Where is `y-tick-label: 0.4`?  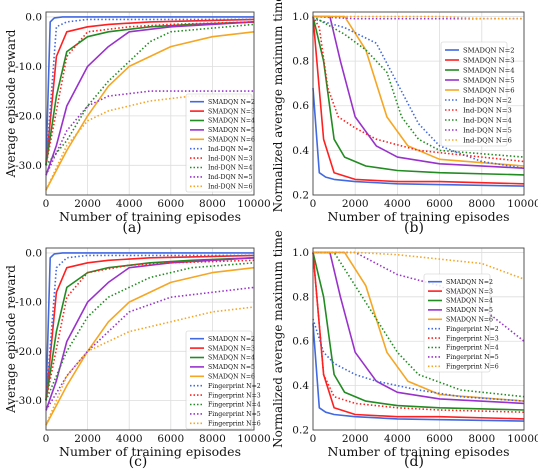 y-tick-label: 0.4 is located at coordinates (300, 151).